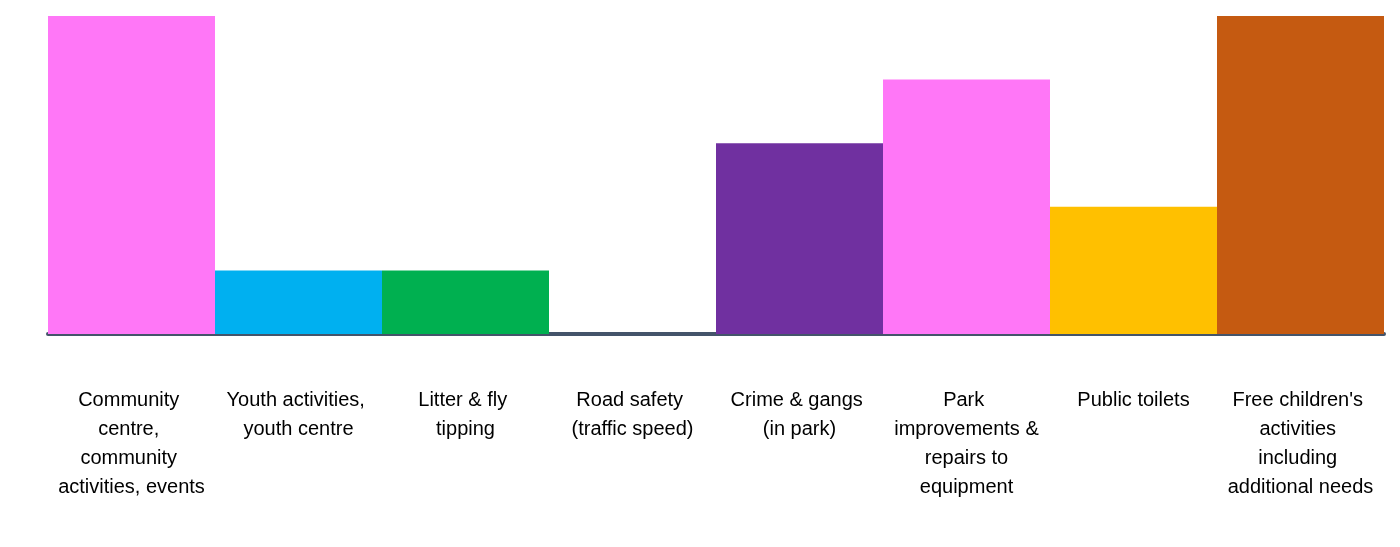 The width and height of the screenshot is (1400, 547). I want to click on x-tick-label: Litter & fly tipping, so click(465, 413).